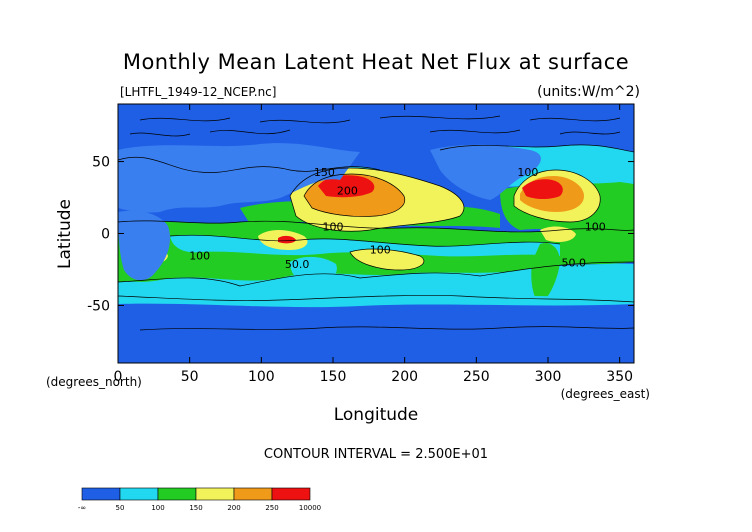  What do you see at coordinates (333, 227) in the screenshot?
I see `contour-label-2: 100` at bounding box center [333, 227].